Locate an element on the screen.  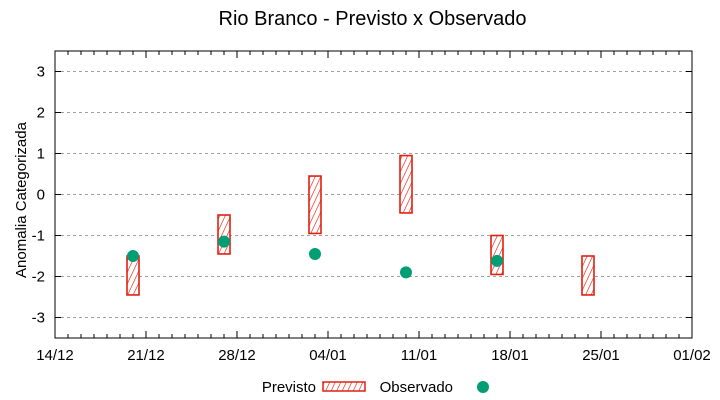
x-tick-label: 04/01 is located at coordinates (328, 355).